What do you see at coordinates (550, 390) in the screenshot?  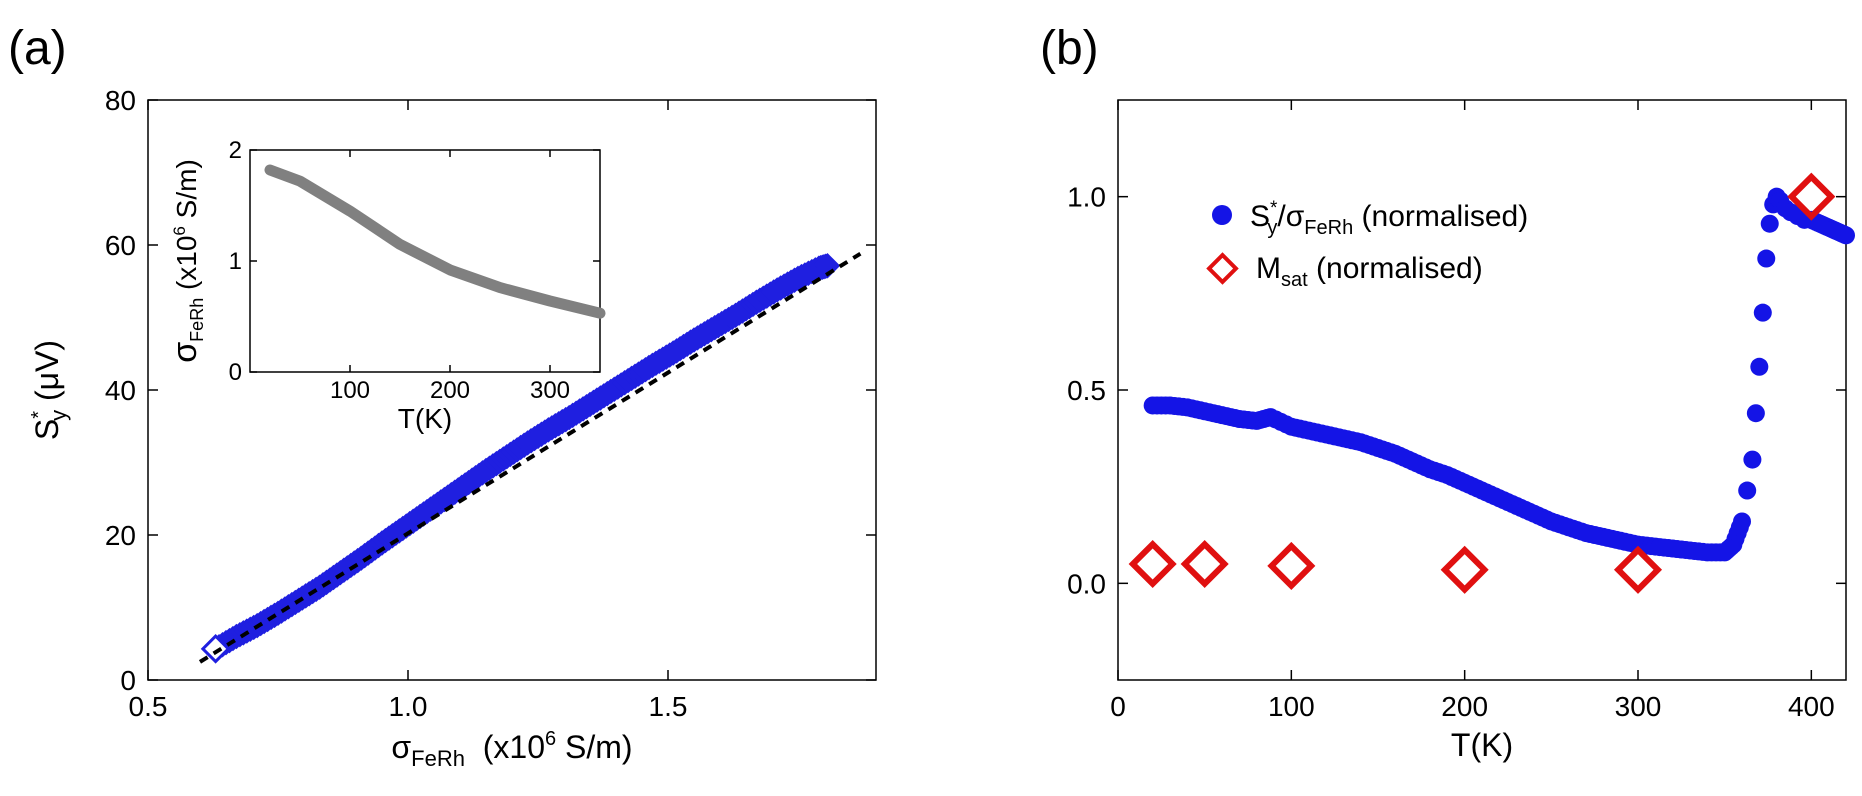 I see `inset-xtick-label: 300` at bounding box center [550, 390].